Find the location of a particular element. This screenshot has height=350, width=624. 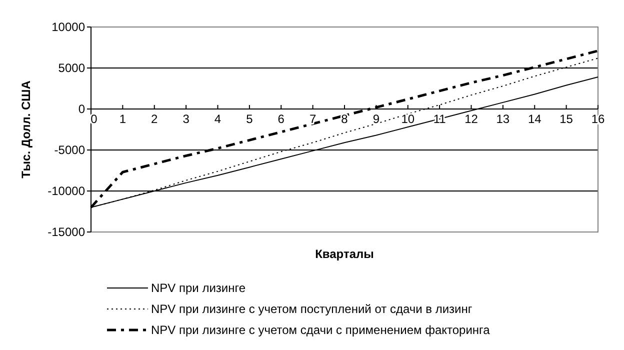

legend-label: NPV при лизинге с учетом сдачи с применением факторинга is located at coordinates (320, 330).